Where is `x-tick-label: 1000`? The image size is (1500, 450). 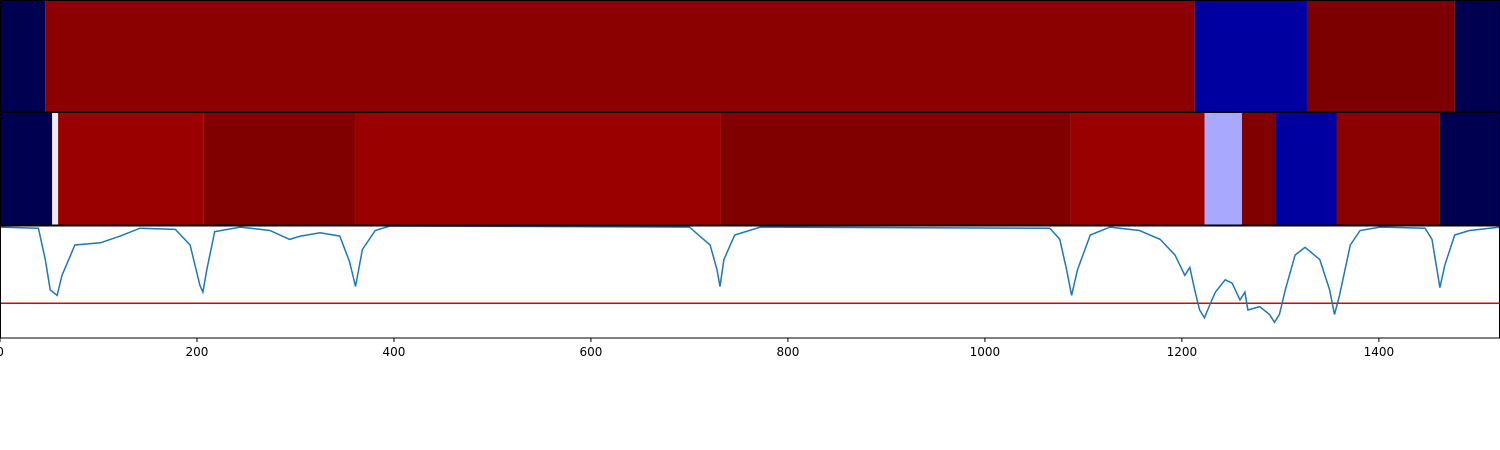 x-tick-label: 1000 is located at coordinates (985, 352).